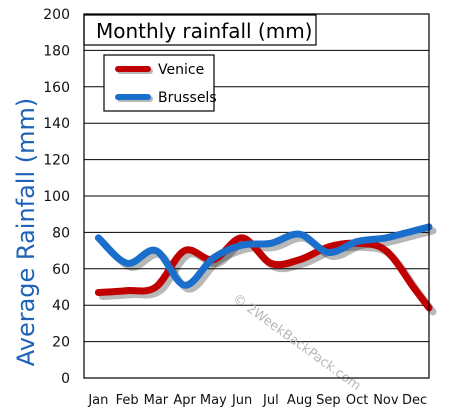  What do you see at coordinates (187, 98) in the screenshot?
I see `legend-label-brussels: Brussels` at bounding box center [187, 98].